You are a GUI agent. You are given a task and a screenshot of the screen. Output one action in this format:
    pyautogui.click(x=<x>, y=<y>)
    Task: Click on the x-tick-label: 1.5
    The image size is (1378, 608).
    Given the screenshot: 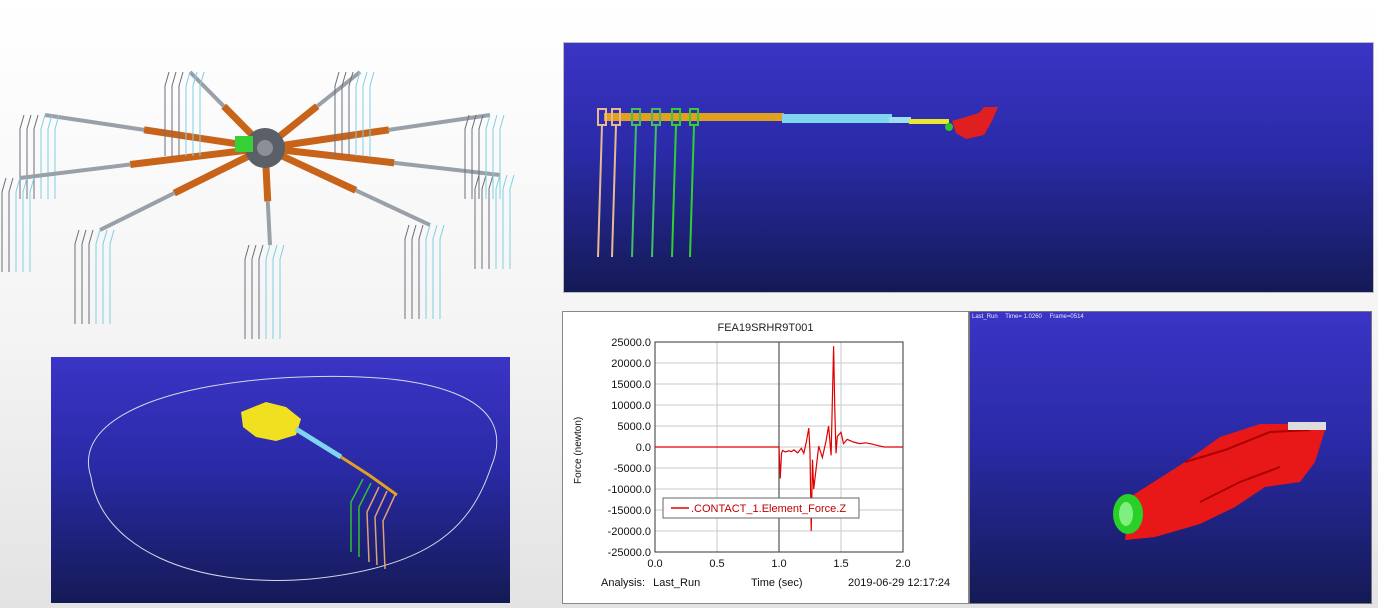 What is the action you would take?
    pyautogui.click(x=840, y=564)
    